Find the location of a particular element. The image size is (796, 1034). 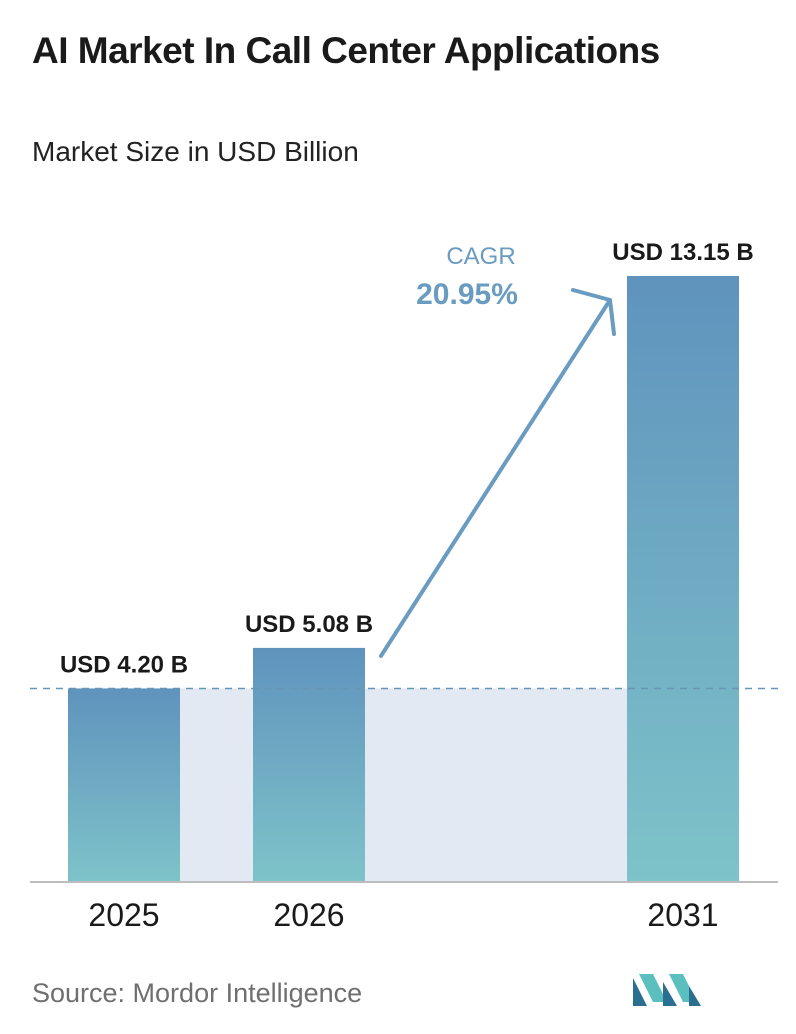

x-tick-2025: 2025 is located at coordinates (123, 915).